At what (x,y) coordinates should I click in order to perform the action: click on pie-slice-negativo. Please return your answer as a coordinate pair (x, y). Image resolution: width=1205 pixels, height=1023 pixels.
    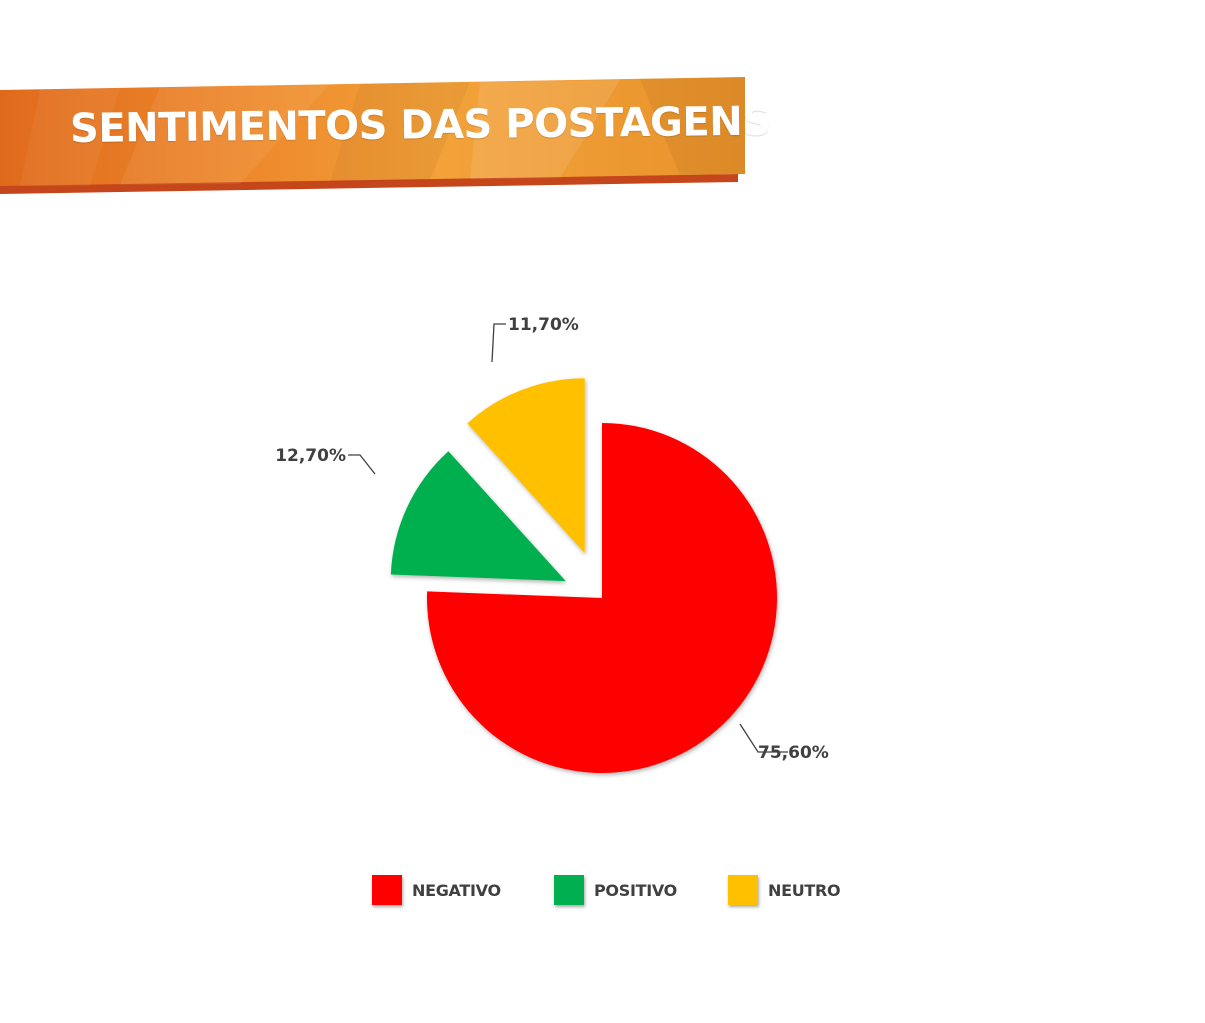
    Looking at the image, I should click on (602, 598).